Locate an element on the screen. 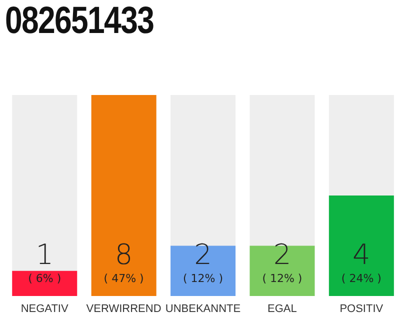  bar is located at coordinates (45, 283).